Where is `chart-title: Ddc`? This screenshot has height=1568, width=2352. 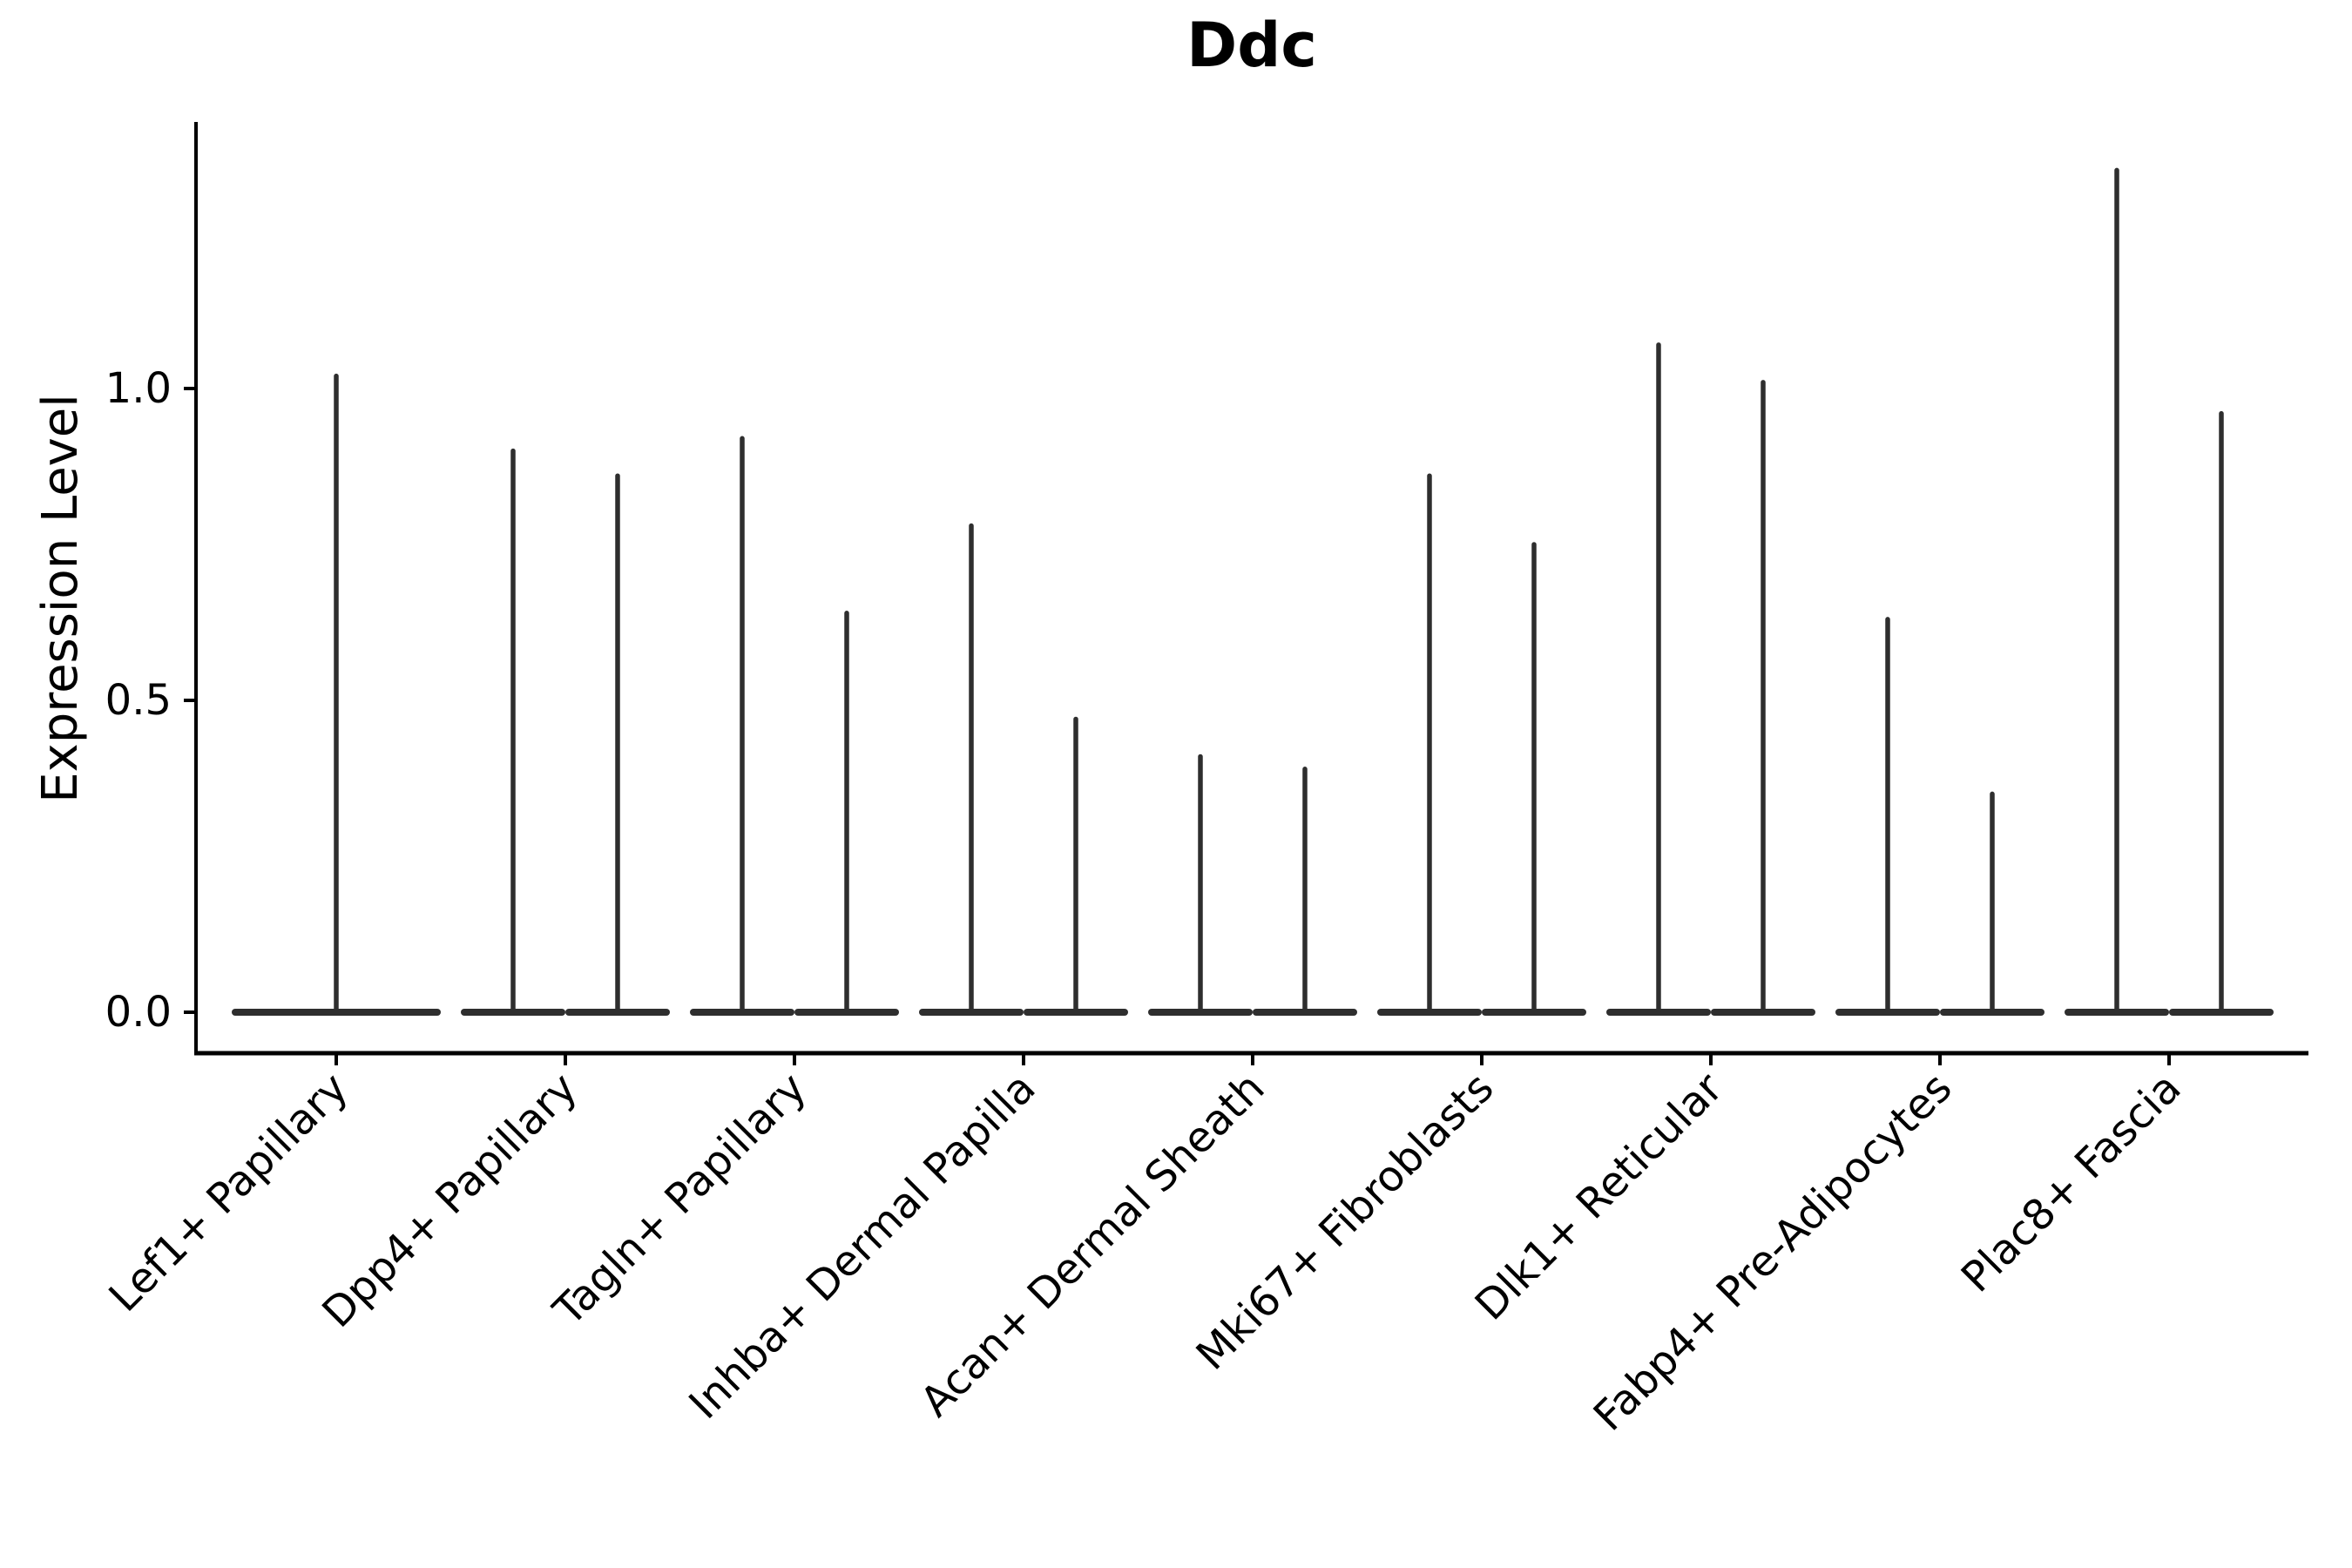 chart-title: Ddc is located at coordinates (1251, 45).